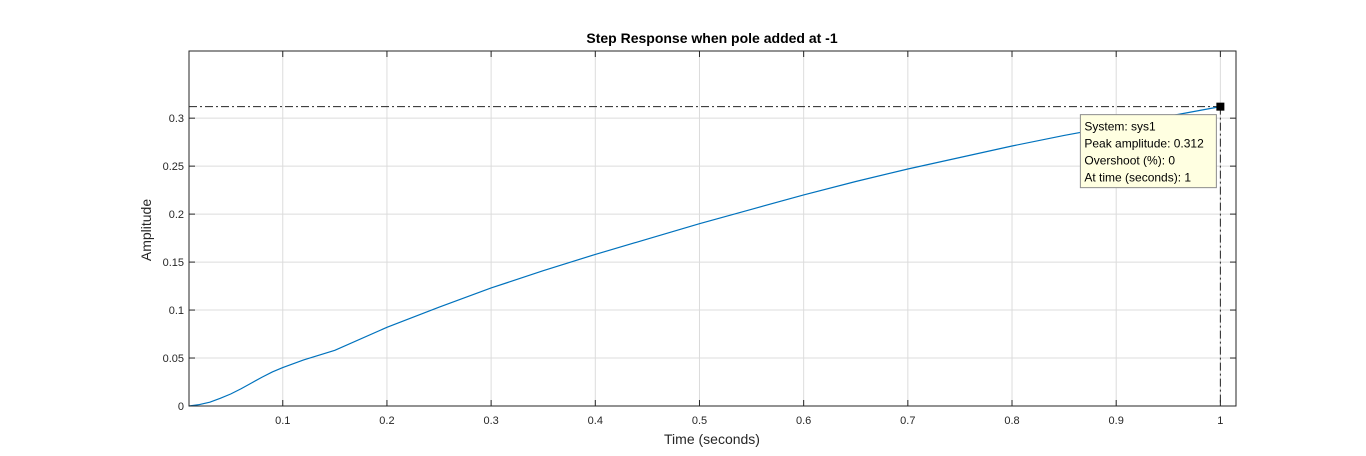  I want to click on data-tip-time: At time (seconds): 1, so click(1137, 178).